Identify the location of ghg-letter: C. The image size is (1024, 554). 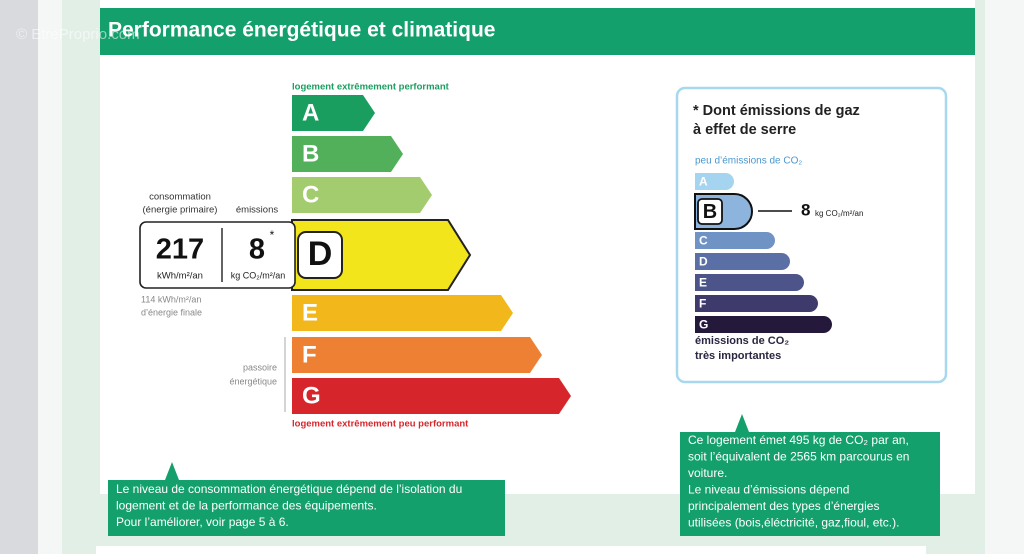
(703, 241).